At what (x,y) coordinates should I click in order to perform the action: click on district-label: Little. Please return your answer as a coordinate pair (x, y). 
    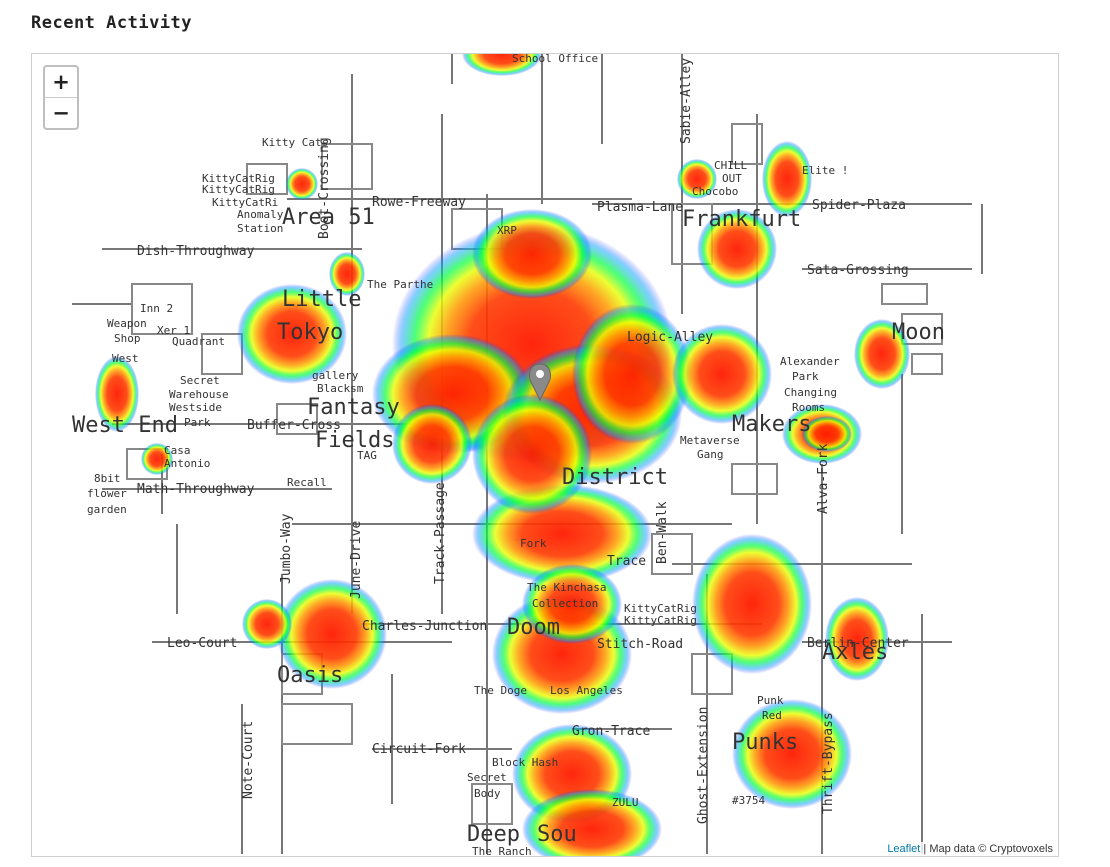
    Looking at the image, I should click on (321, 299).